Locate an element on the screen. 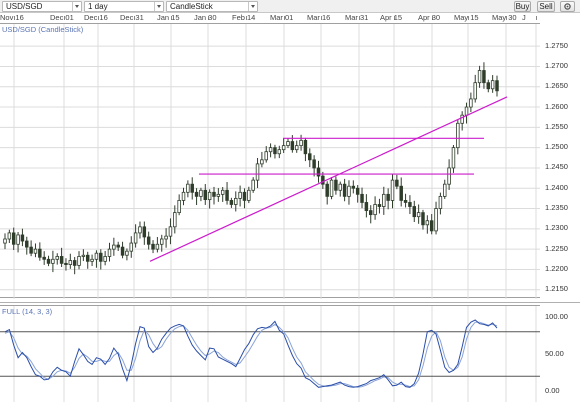 Image resolution: width=580 pixels, height=402 pixels. chart-style-select: CandleStick is located at coordinates (212, 6).